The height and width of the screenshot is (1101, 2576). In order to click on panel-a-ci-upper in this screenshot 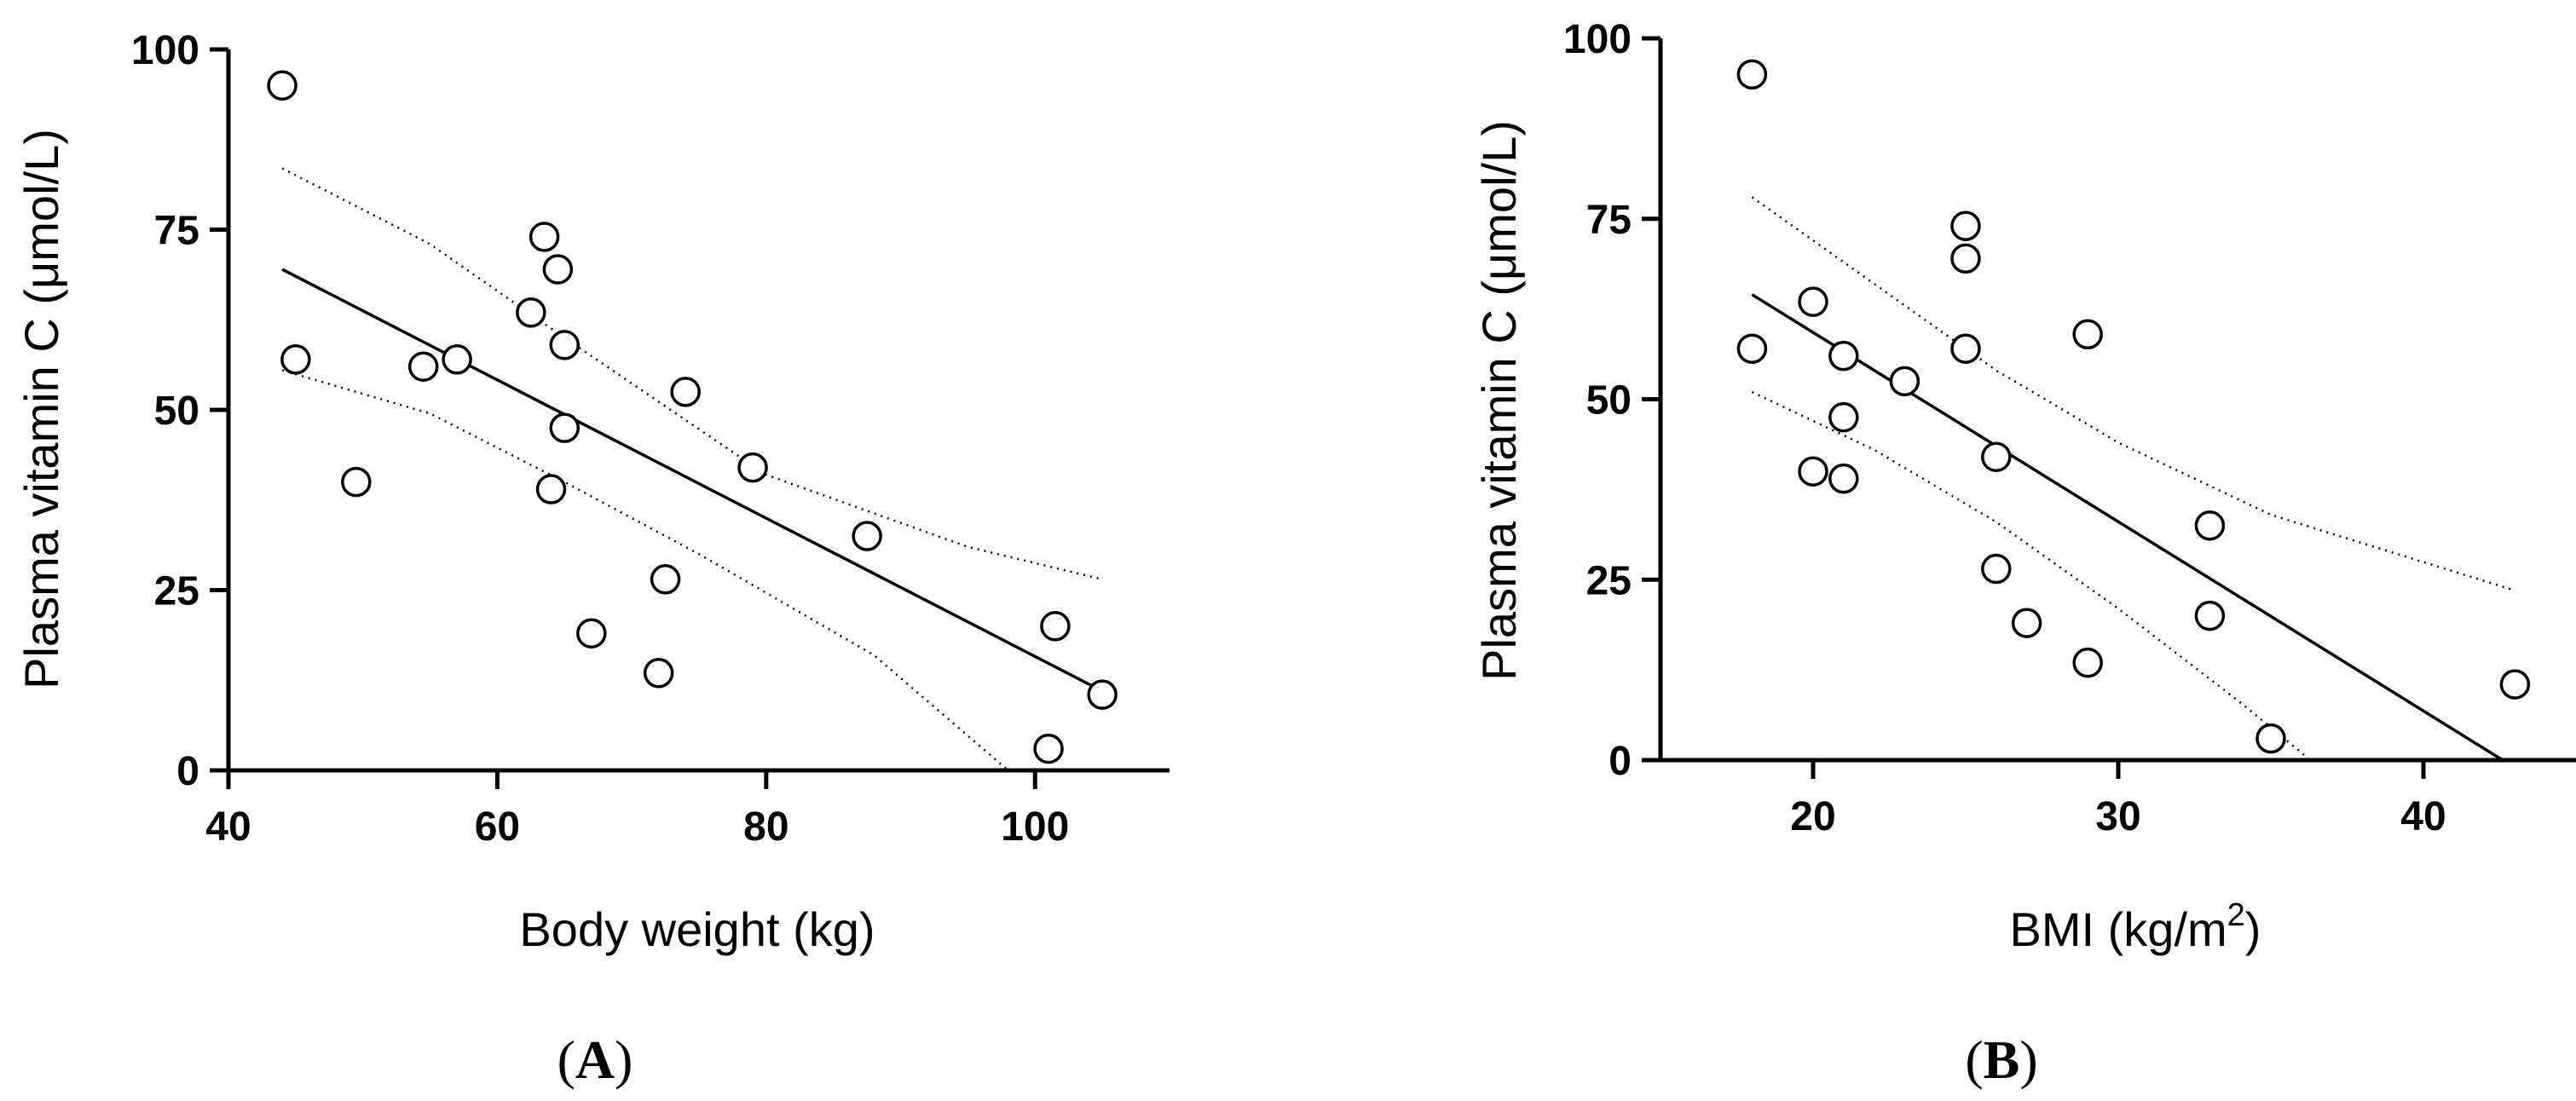, I will do `click(692, 374)`.